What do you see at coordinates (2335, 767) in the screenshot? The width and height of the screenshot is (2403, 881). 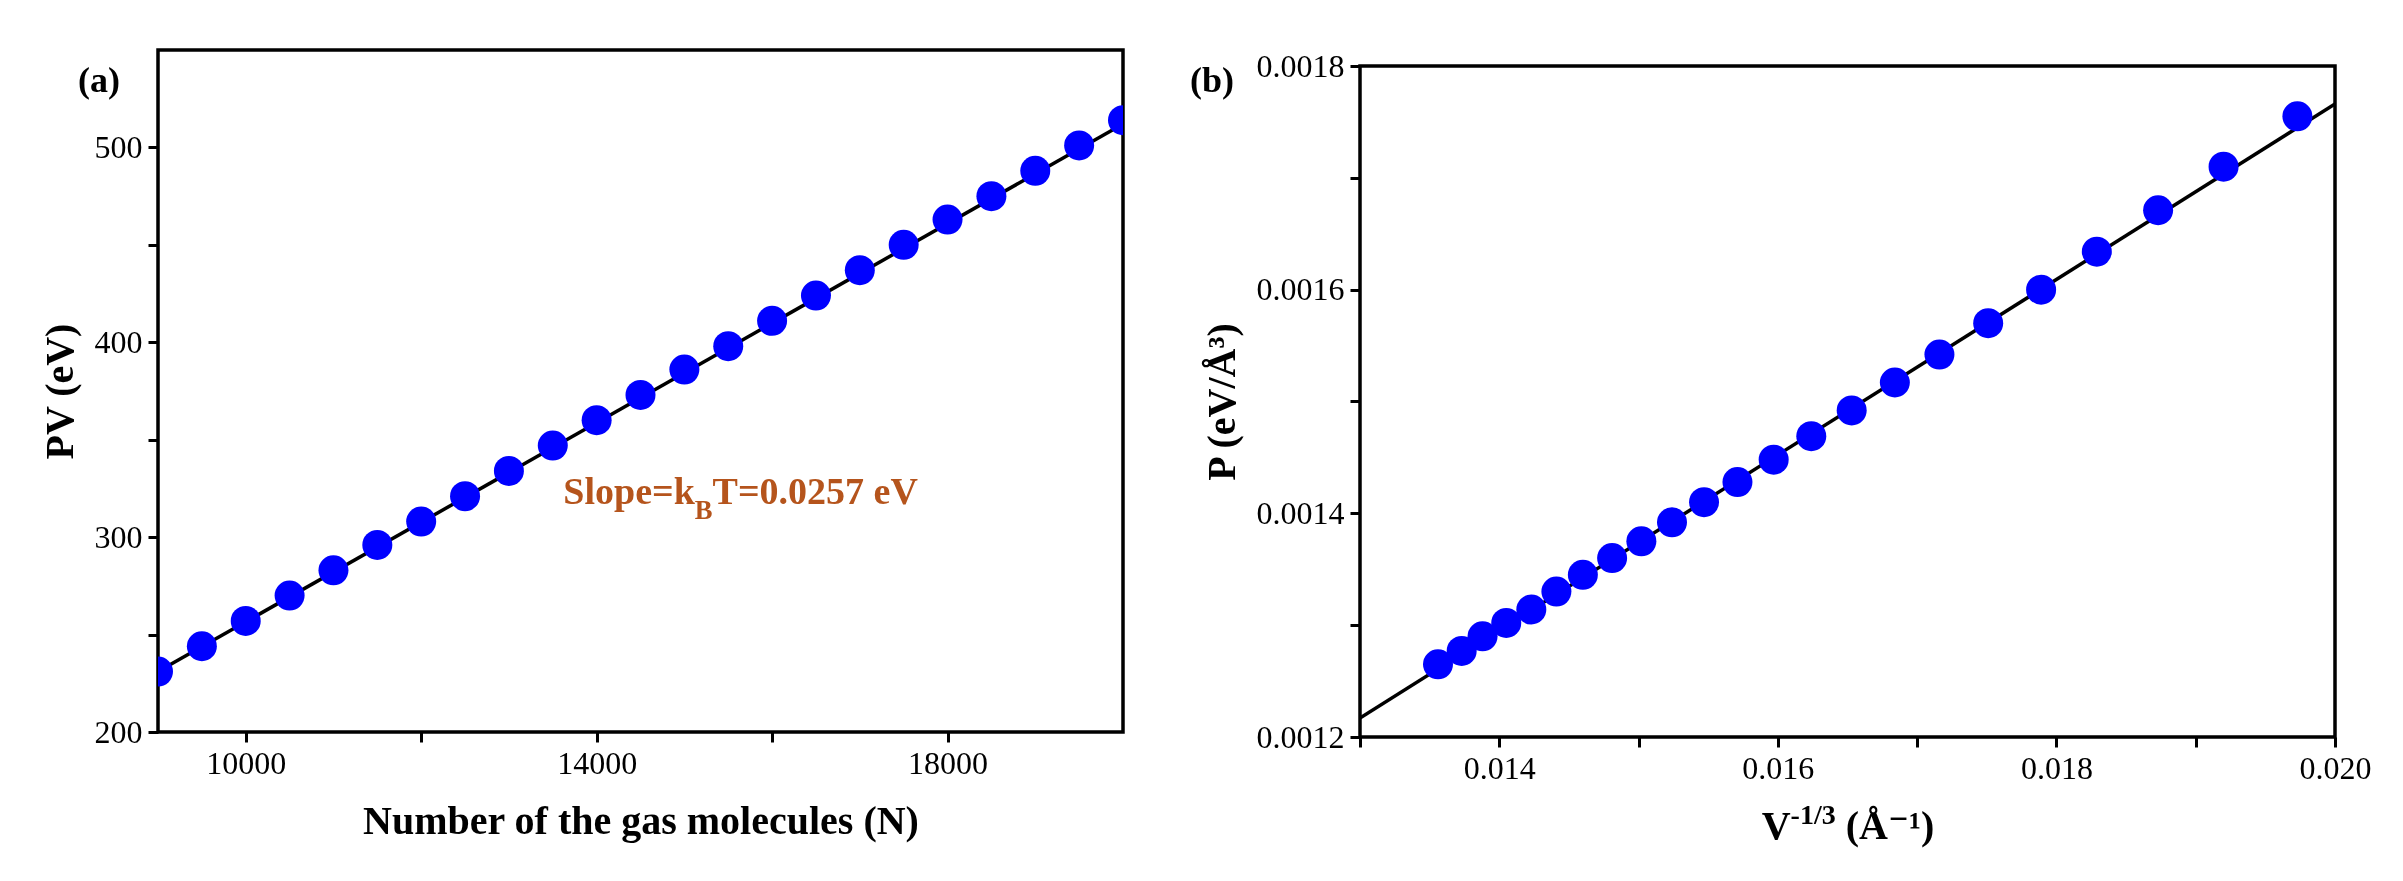 I see `x-tick-label: 0.020` at bounding box center [2335, 767].